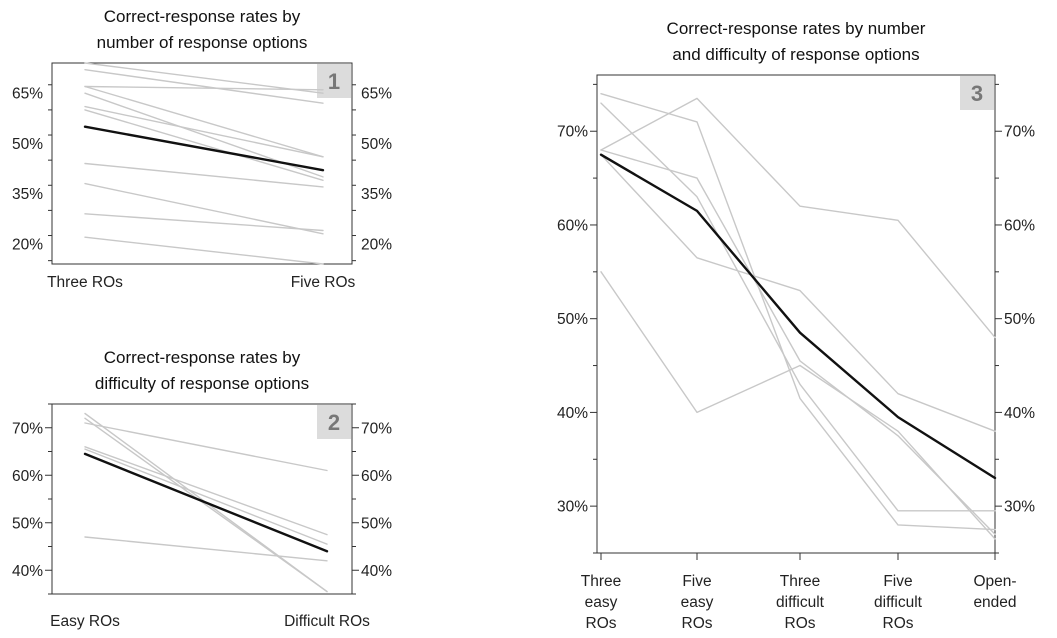 Image resolution: width=1057 pixels, height=638 pixels. Describe the element at coordinates (323, 282) in the screenshot. I see `x-category-label: Five ROs` at that location.